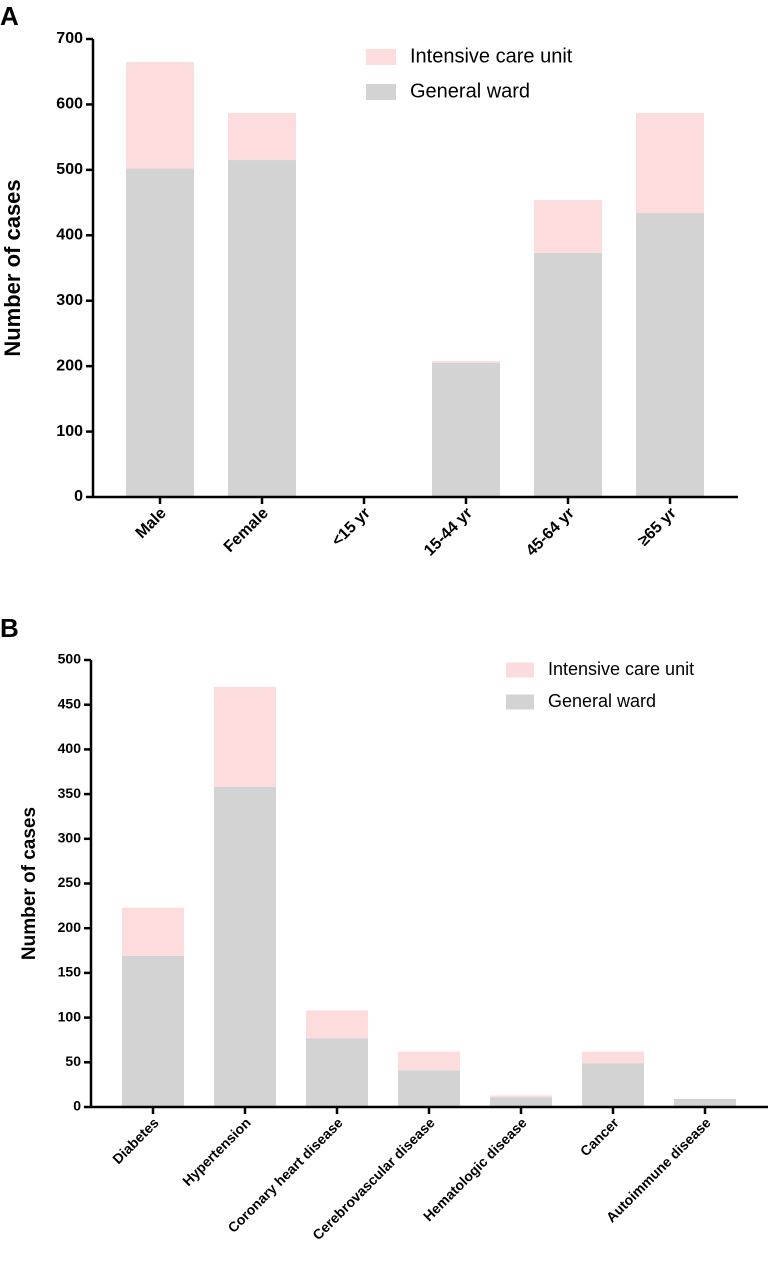  What do you see at coordinates (351, 527) in the screenshot?
I see `x-tick-label: <15 yr` at bounding box center [351, 527].